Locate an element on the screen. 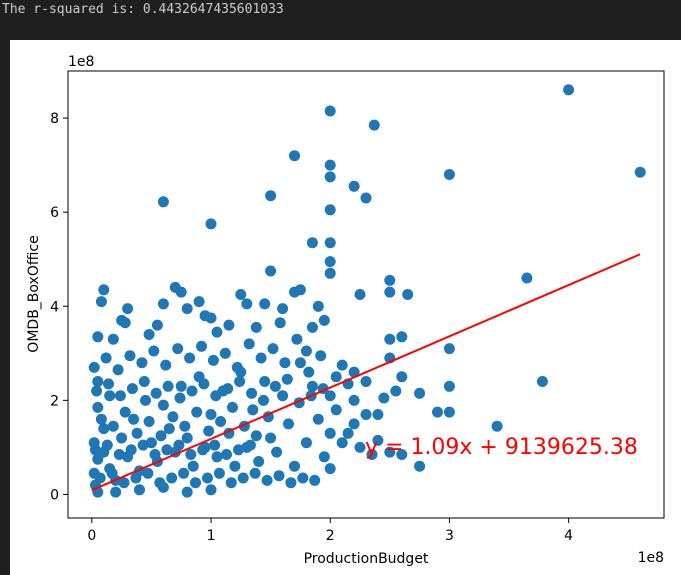 Image resolution: width=681 pixels, height=575 pixels. y-offset-label: 1e8 is located at coordinates (81, 62).